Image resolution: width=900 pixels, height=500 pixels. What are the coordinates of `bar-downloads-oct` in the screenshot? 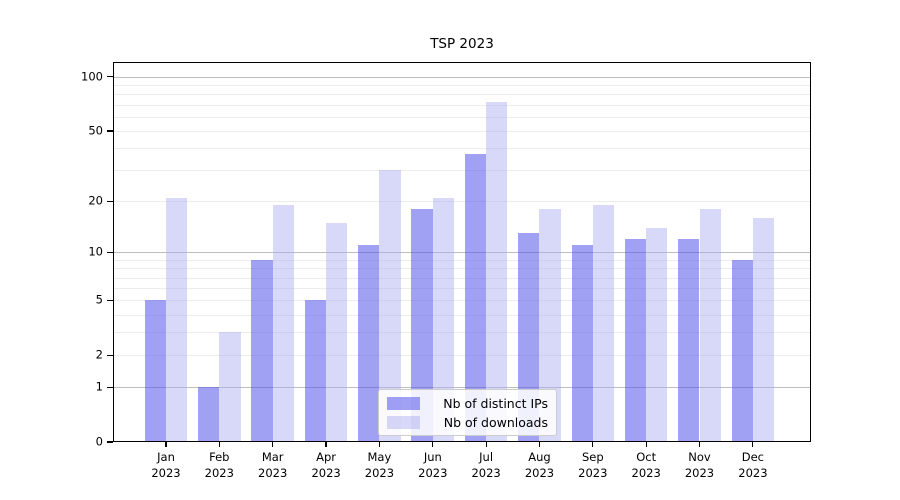 It's located at (657, 334).